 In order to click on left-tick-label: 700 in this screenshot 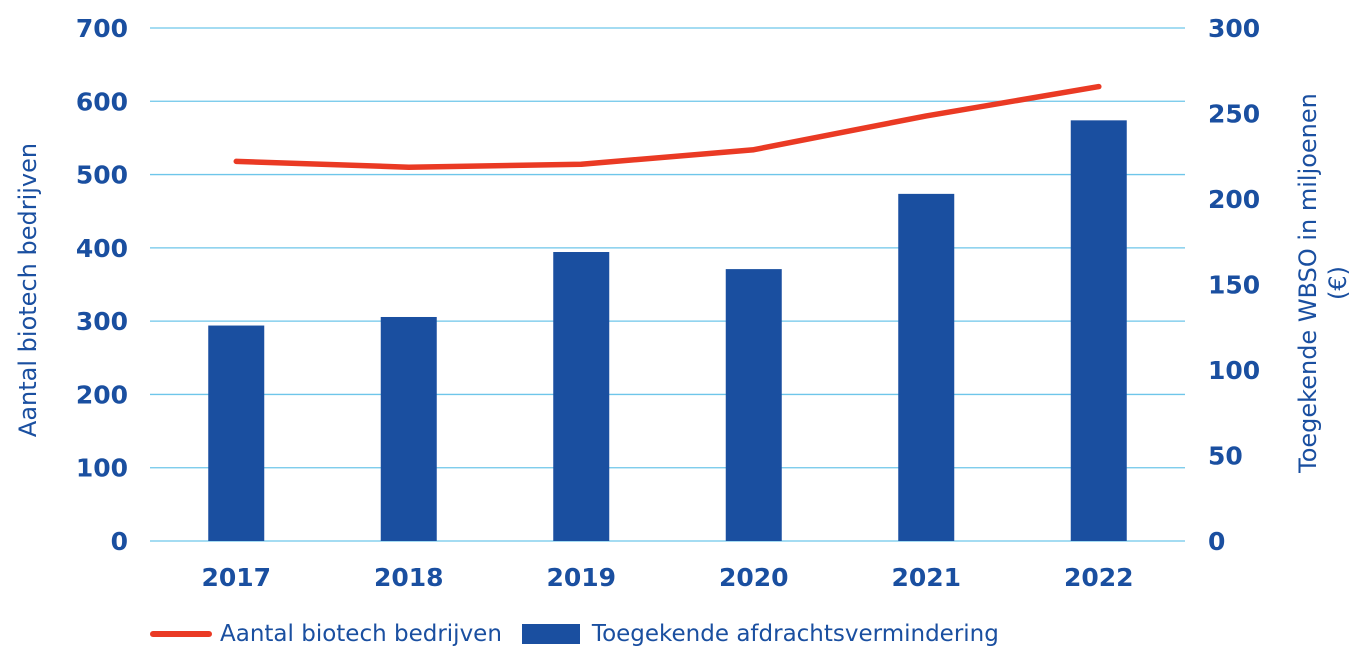, I will do `click(102, 28)`.